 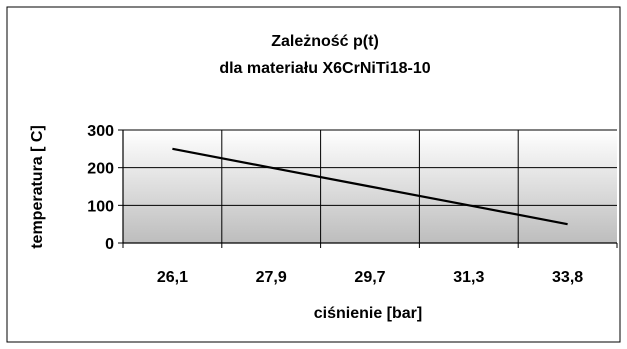 I want to click on y-tick-label: 300, so click(x=100, y=131).